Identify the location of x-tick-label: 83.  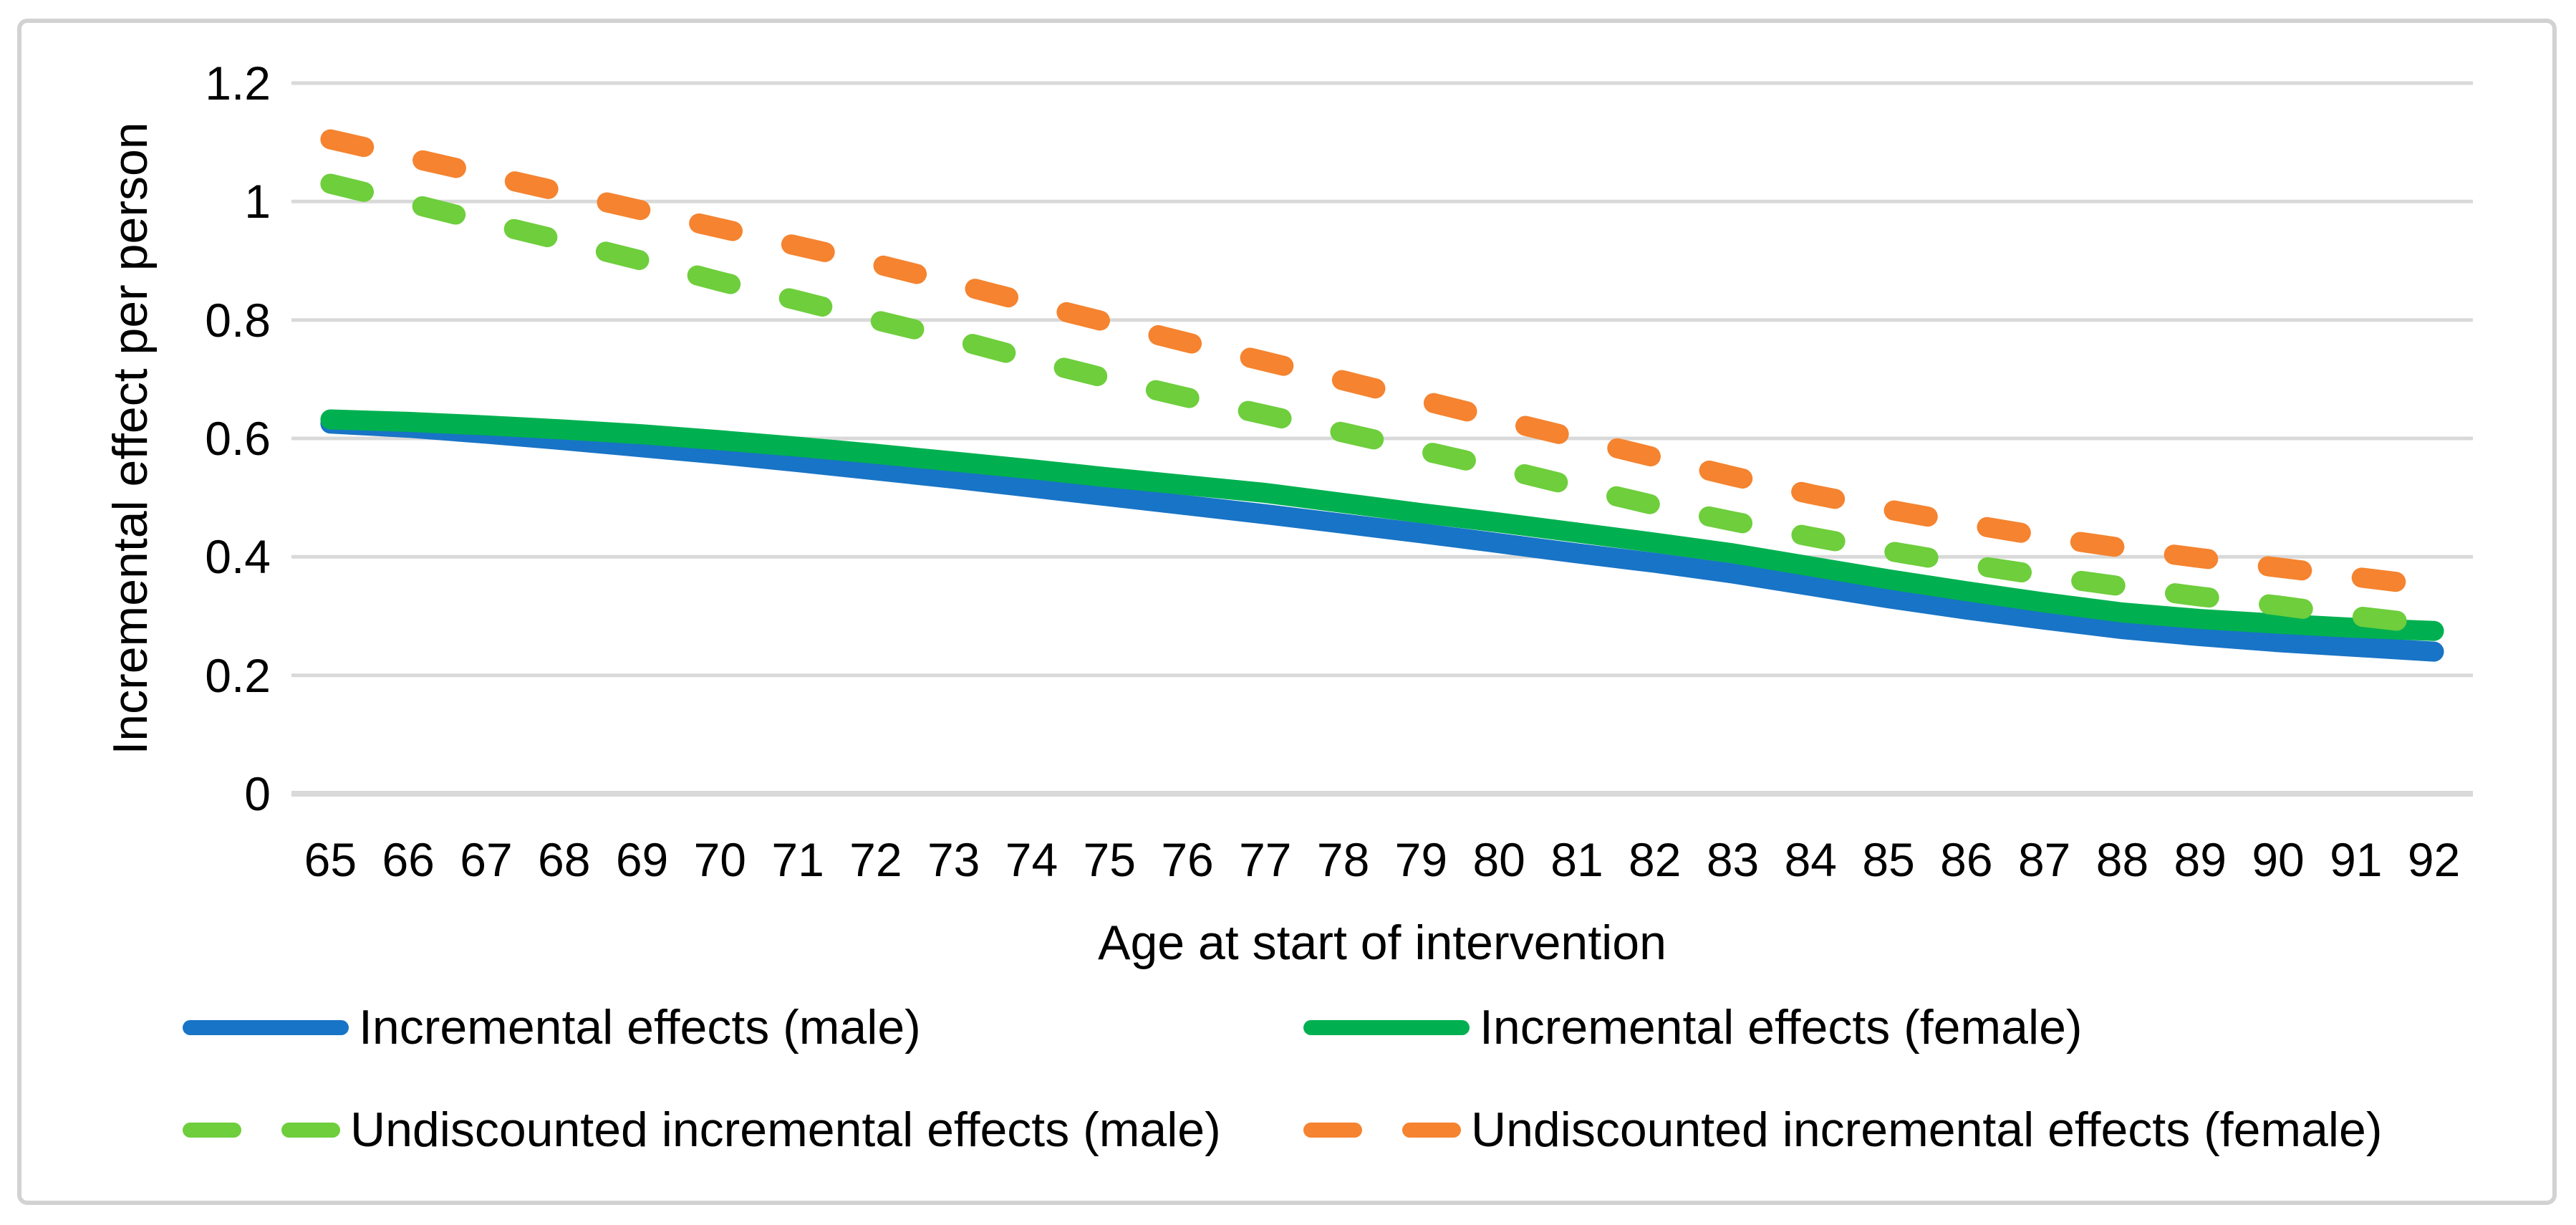
(1733, 860).